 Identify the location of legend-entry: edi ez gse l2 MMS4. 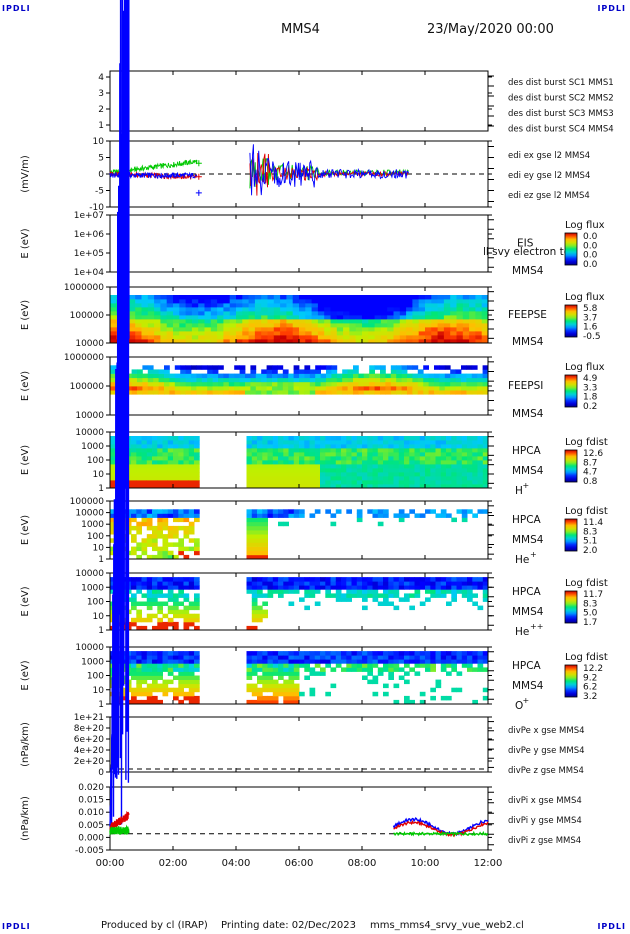
(549, 196).